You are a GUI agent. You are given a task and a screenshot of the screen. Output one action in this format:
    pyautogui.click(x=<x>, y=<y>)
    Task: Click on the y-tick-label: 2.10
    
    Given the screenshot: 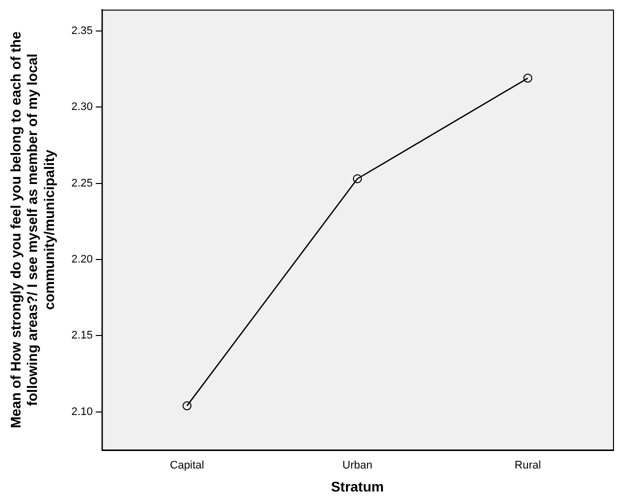 What is the action you would take?
    pyautogui.click(x=82, y=412)
    